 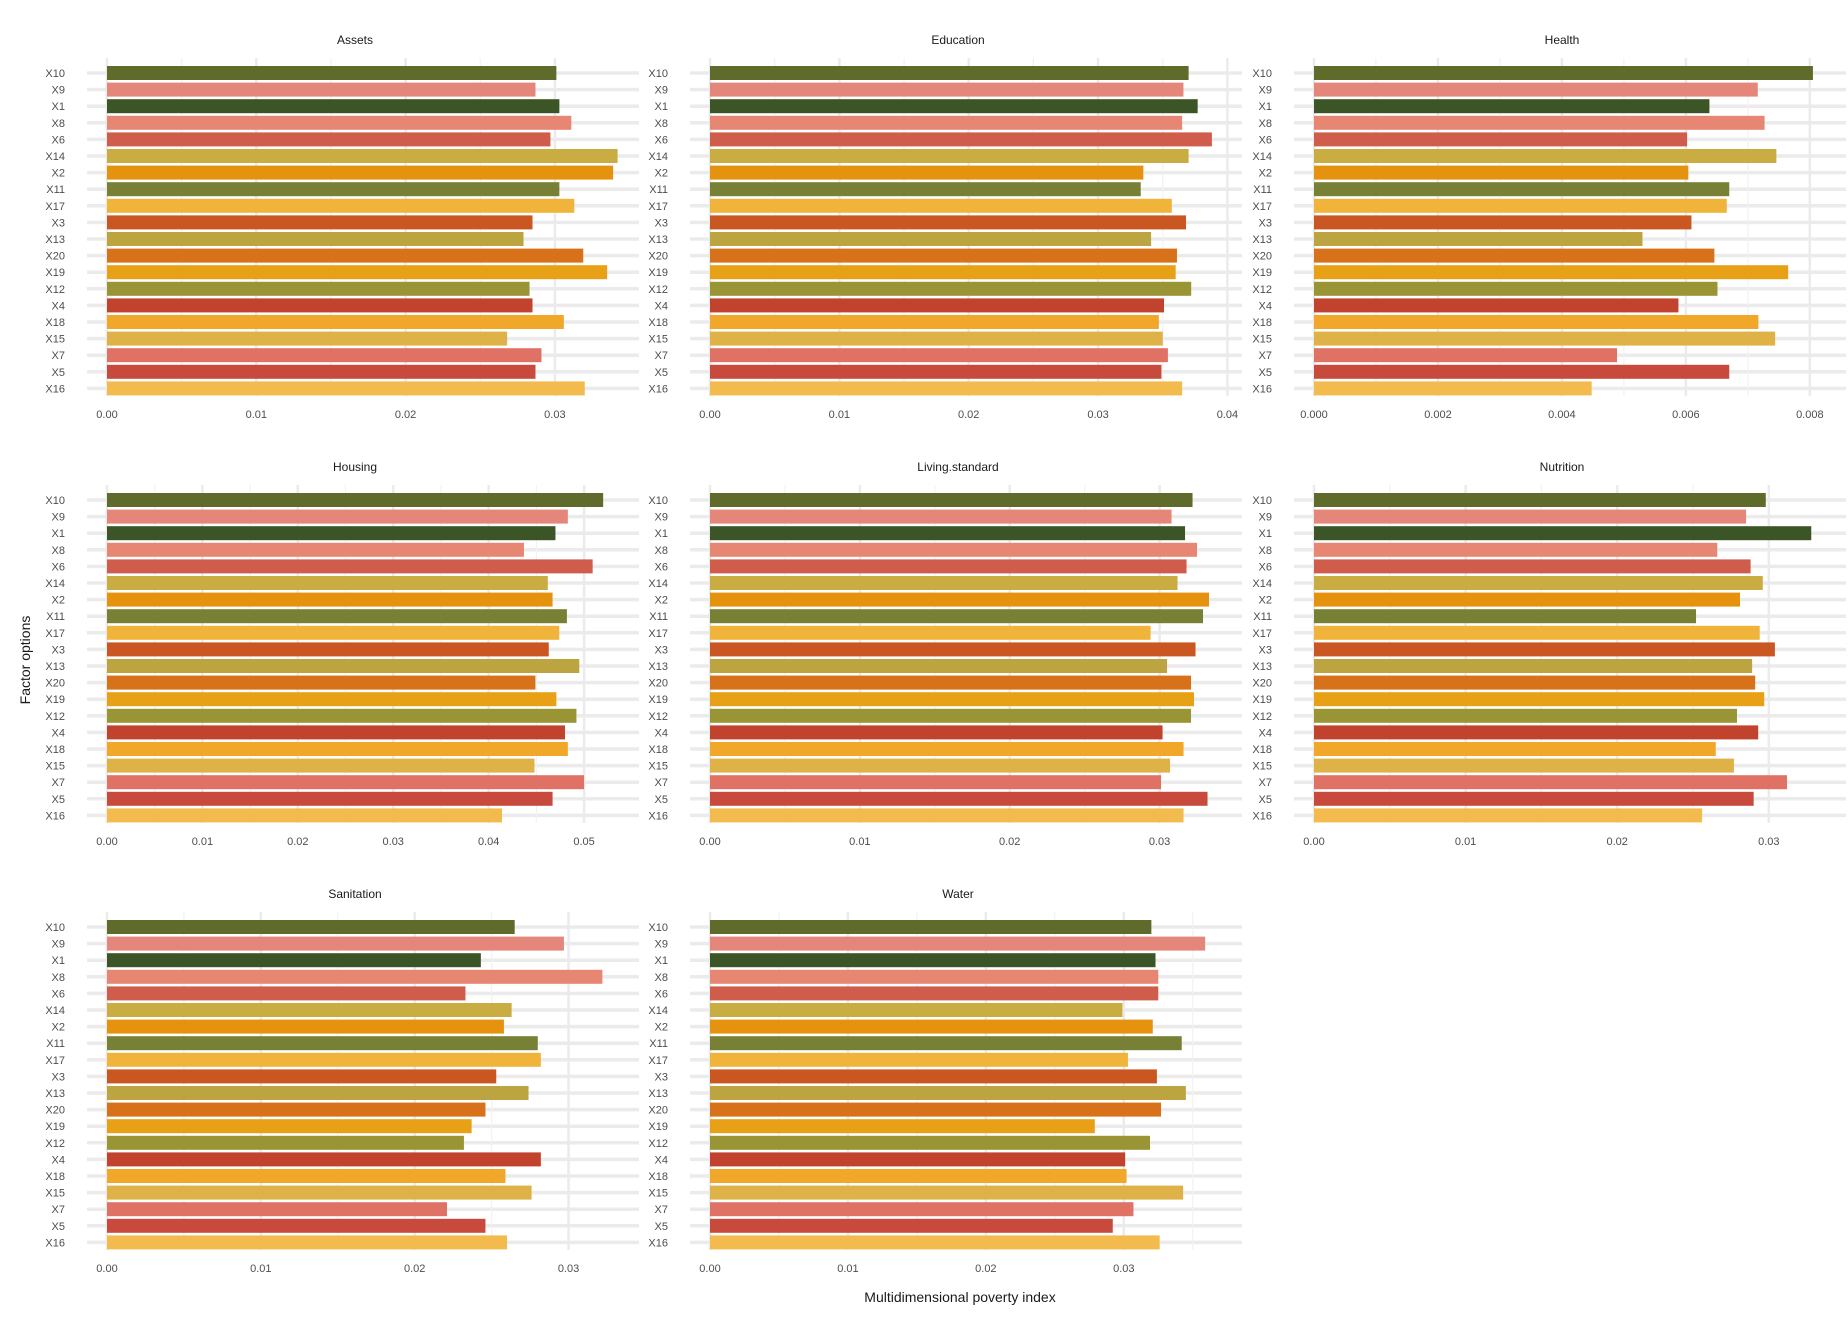 I want to click on bar-x13, so click(x=315, y=239).